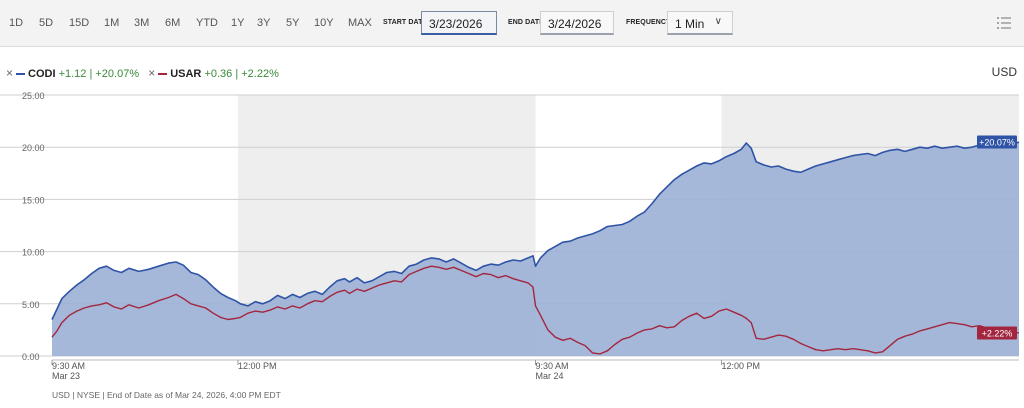 The height and width of the screenshot is (408, 1024). I want to click on end-date-label: END DATE, so click(526, 22).